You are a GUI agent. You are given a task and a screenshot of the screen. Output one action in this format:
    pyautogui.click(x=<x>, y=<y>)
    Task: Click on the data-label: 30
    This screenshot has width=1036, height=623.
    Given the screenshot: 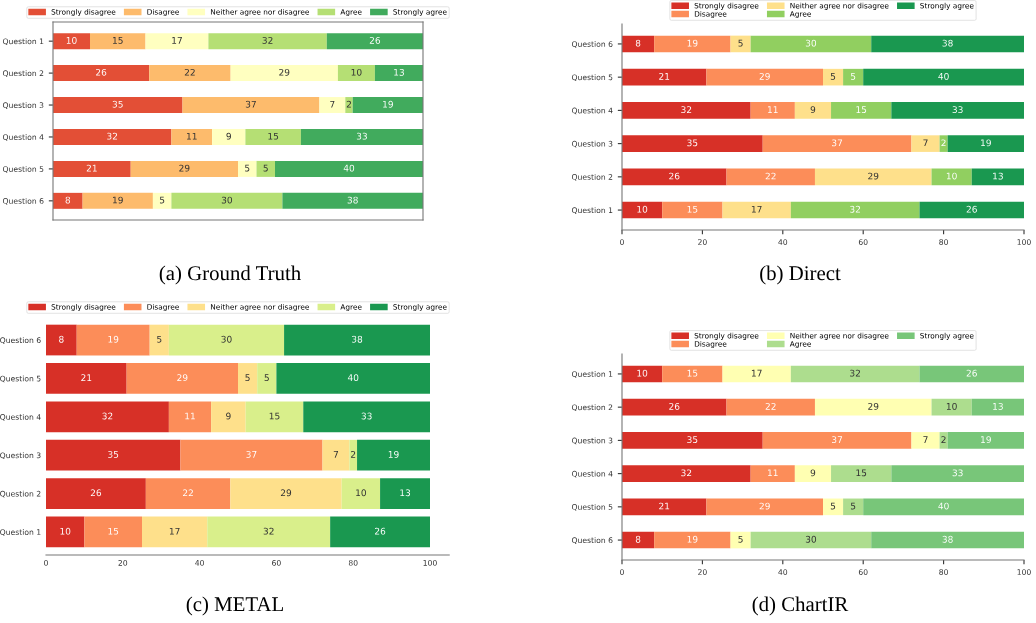 What is the action you would take?
    pyautogui.click(x=811, y=43)
    